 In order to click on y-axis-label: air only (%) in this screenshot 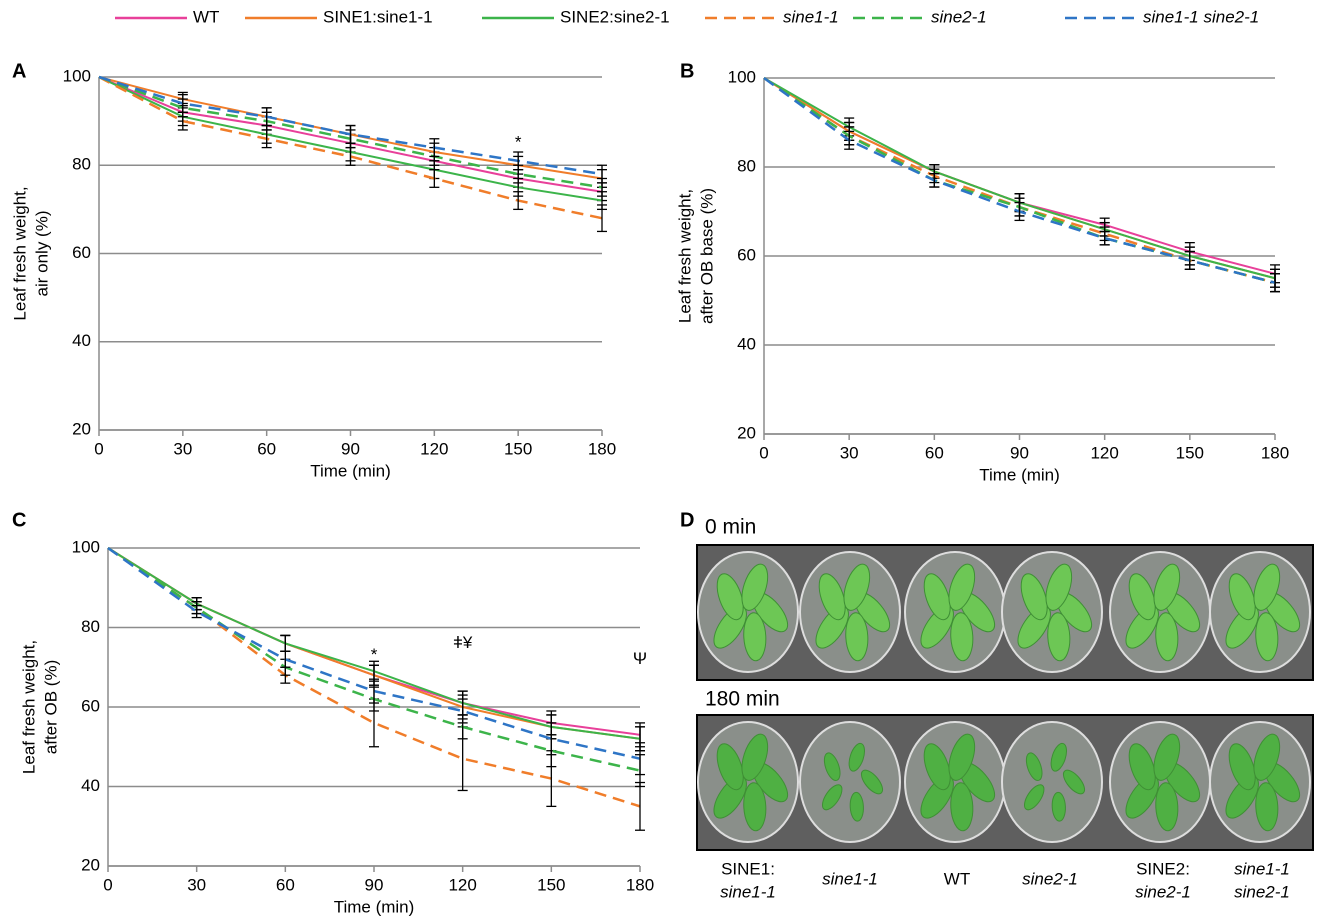, I will do `click(41, 254)`.